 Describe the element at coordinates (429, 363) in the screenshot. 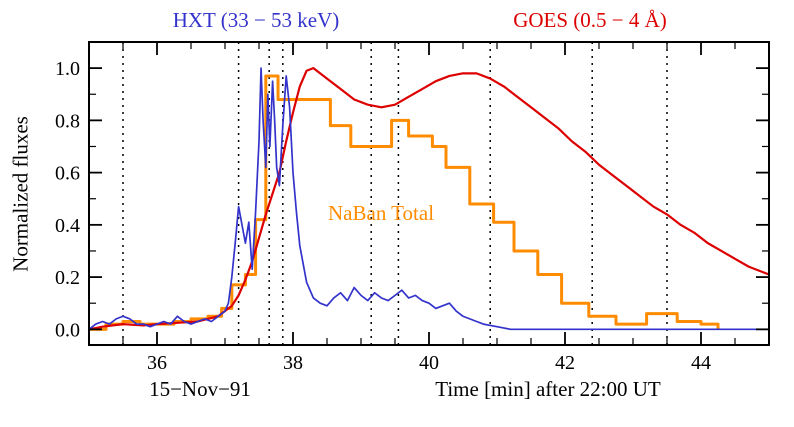

I see `svg-text: 40` at that location.